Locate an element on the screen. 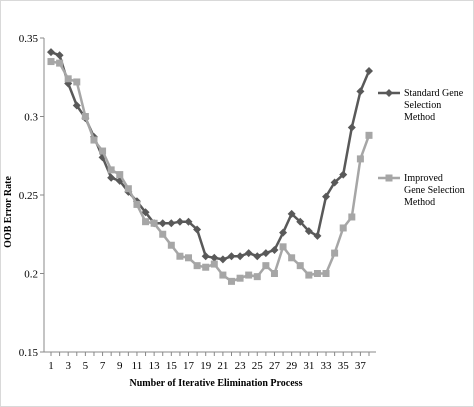  x-tick-label: 7 is located at coordinates (103, 366).